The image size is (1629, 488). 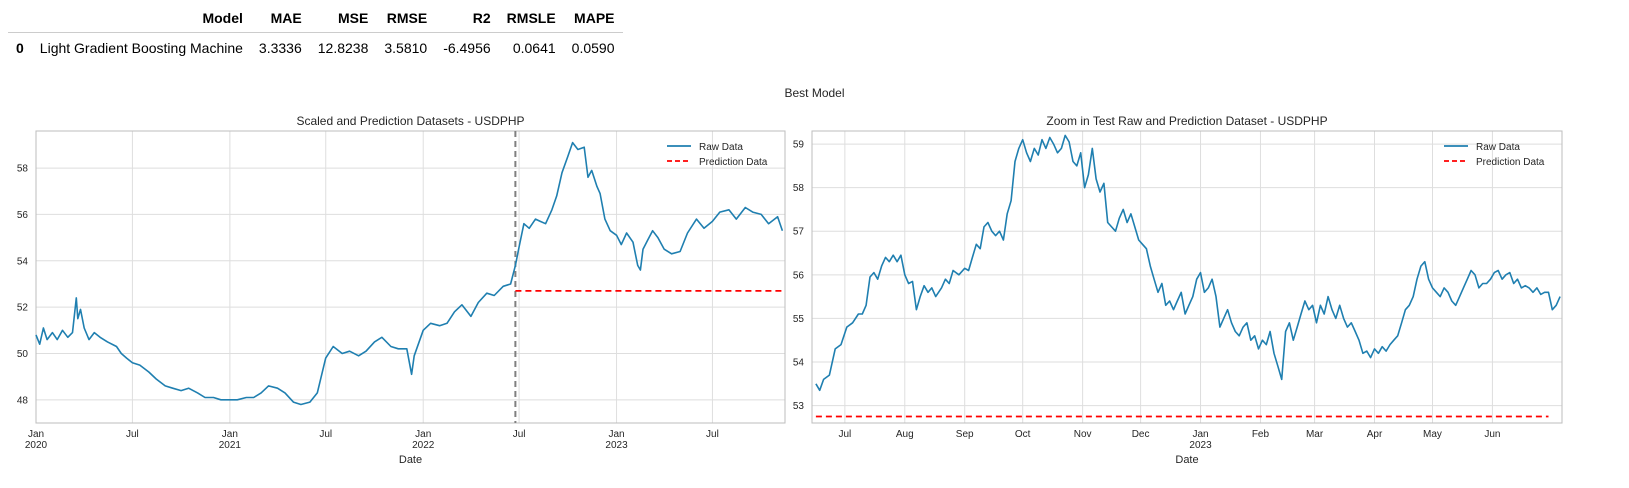 What do you see at coordinates (531, 18) in the screenshot?
I see `header-rmsle: RMSLE` at bounding box center [531, 18].